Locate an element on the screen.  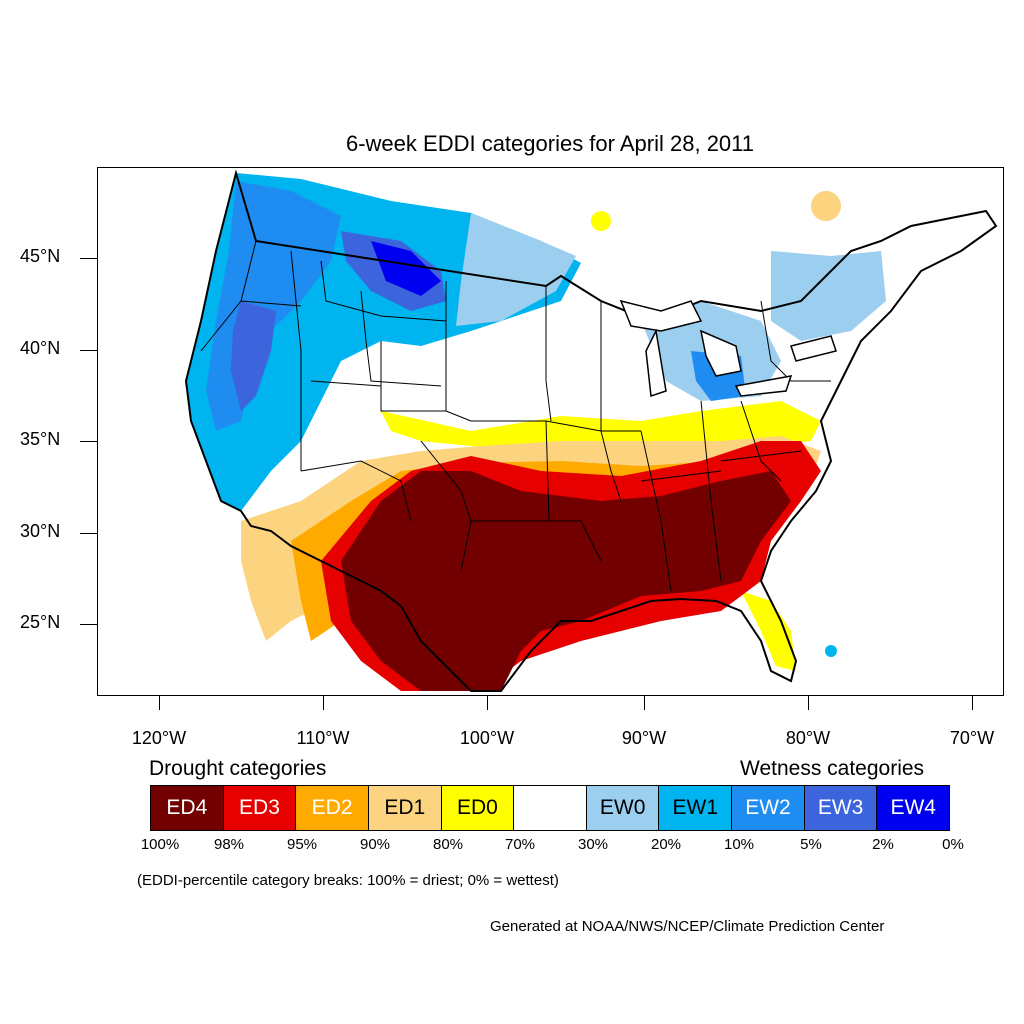
legend-cell-ew4: EW4 is located at coordinates (913, 808).